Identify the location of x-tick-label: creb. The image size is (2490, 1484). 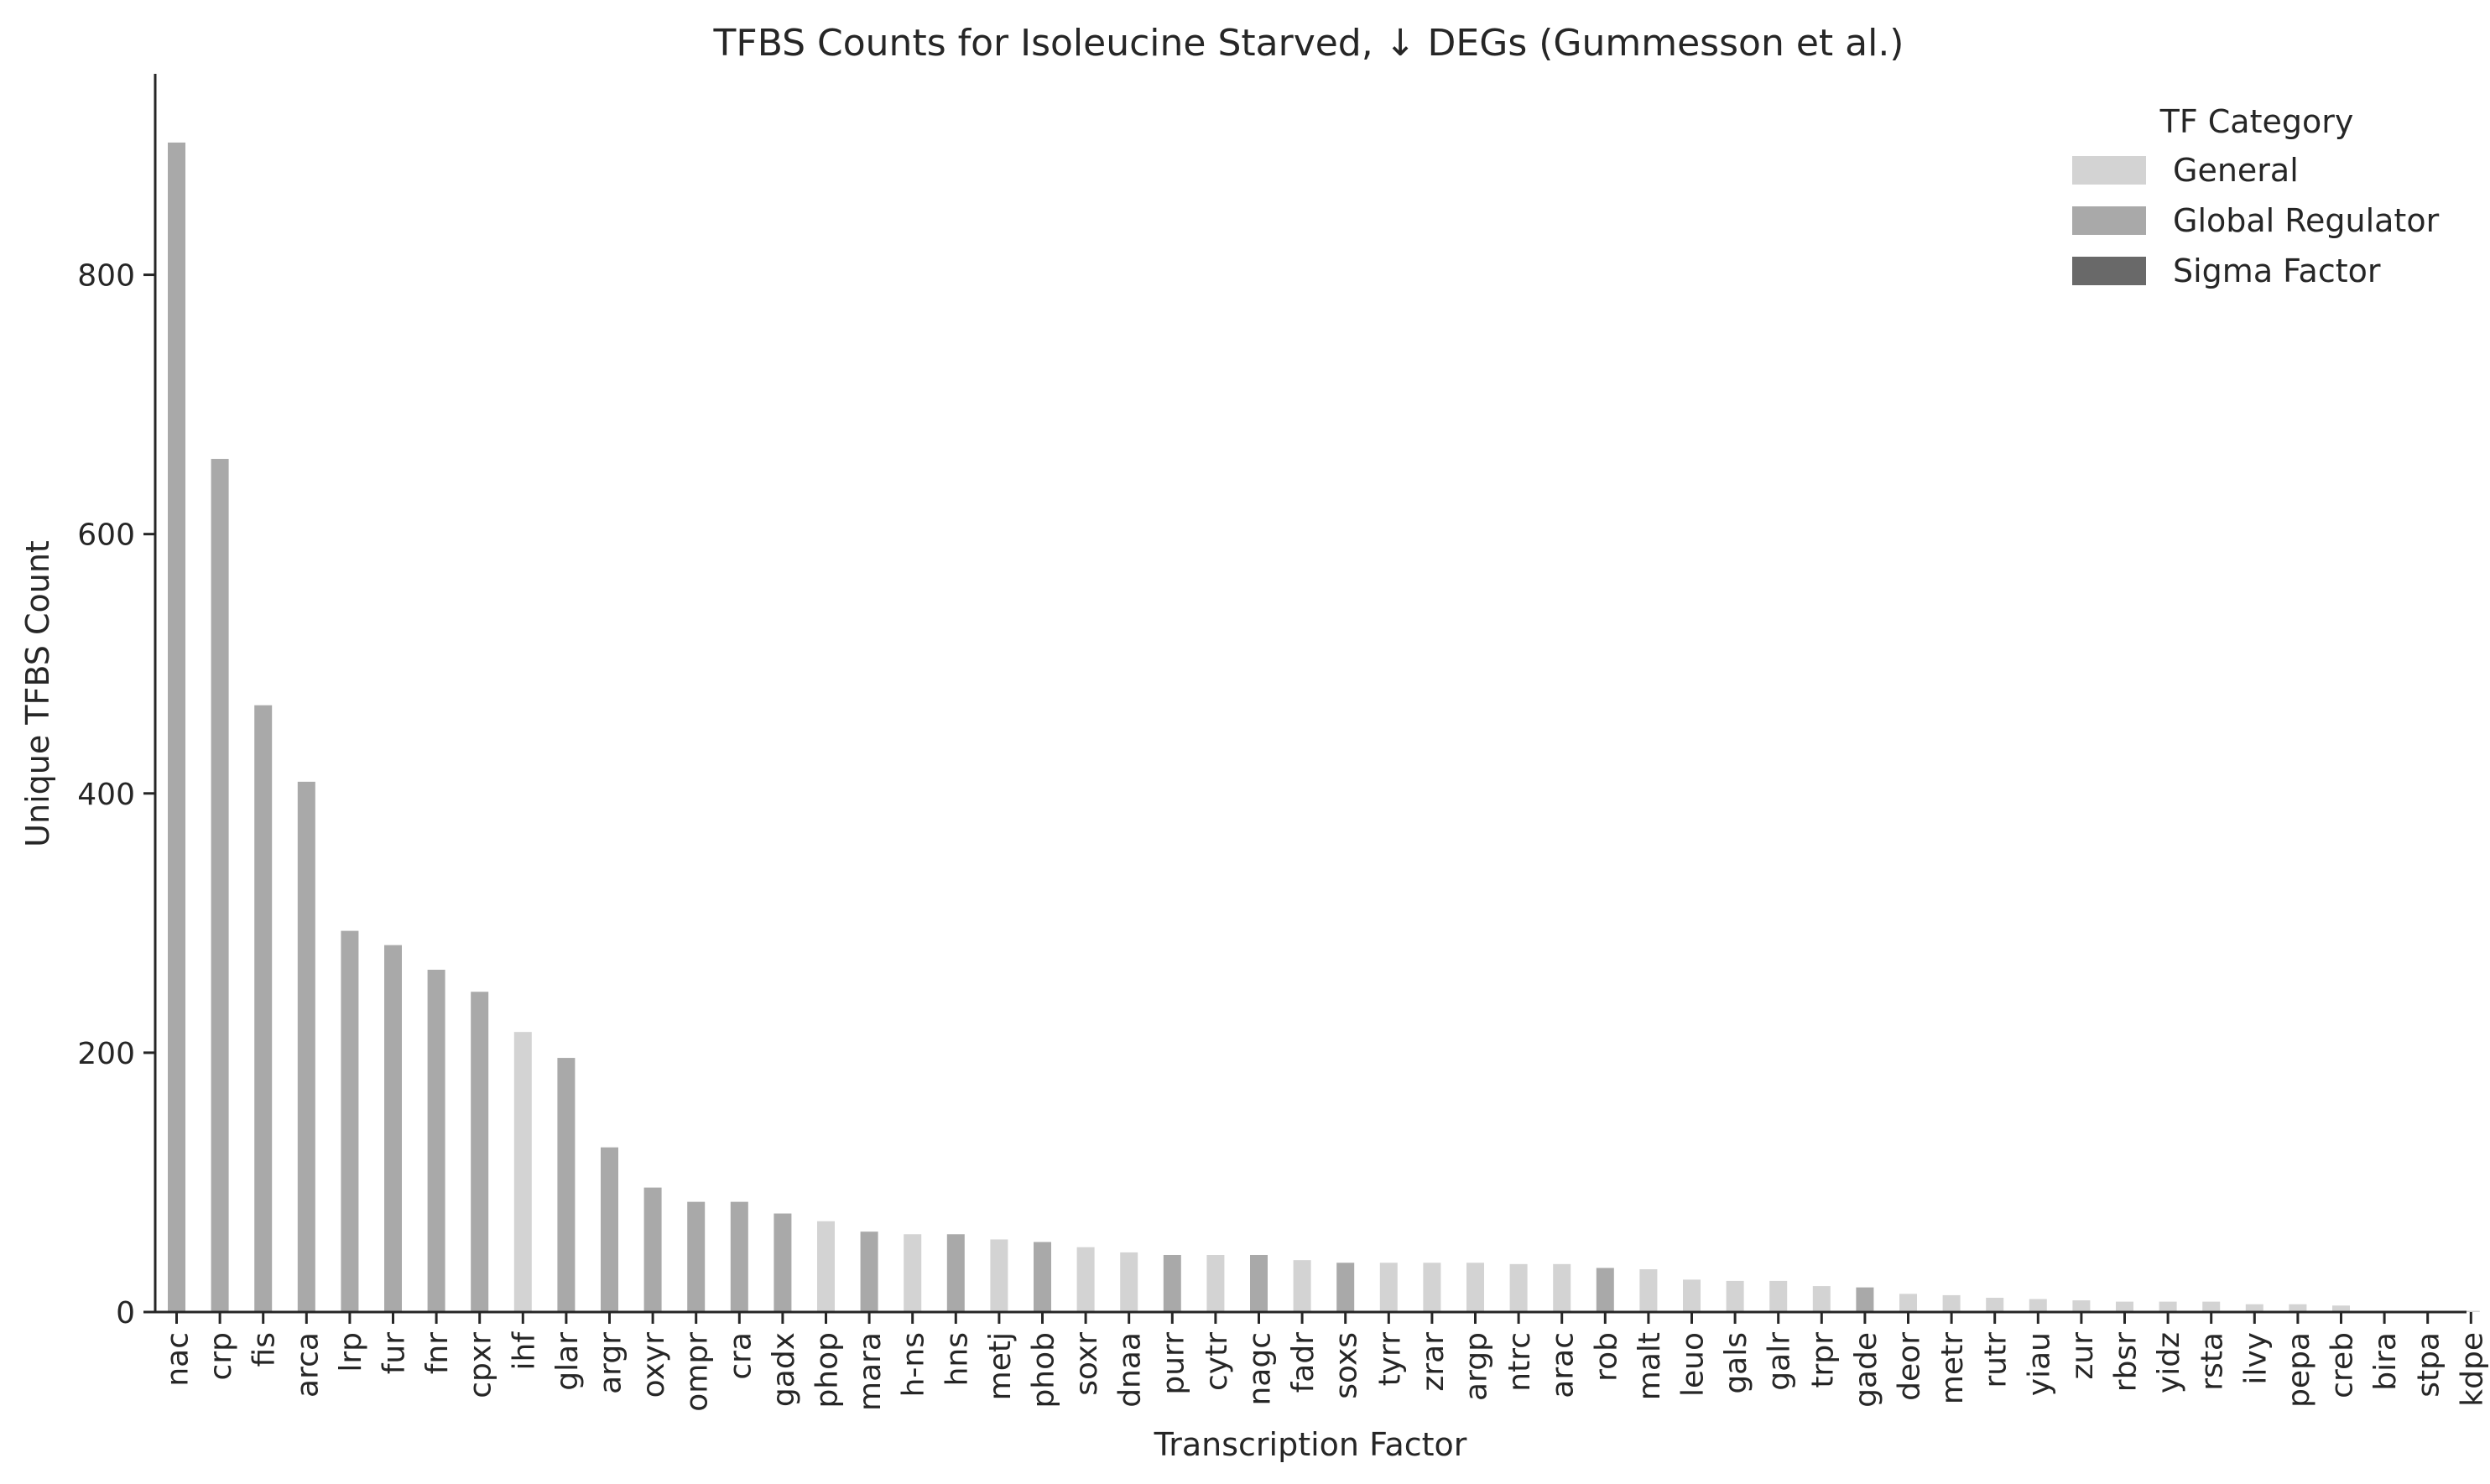
(2343, 1365).